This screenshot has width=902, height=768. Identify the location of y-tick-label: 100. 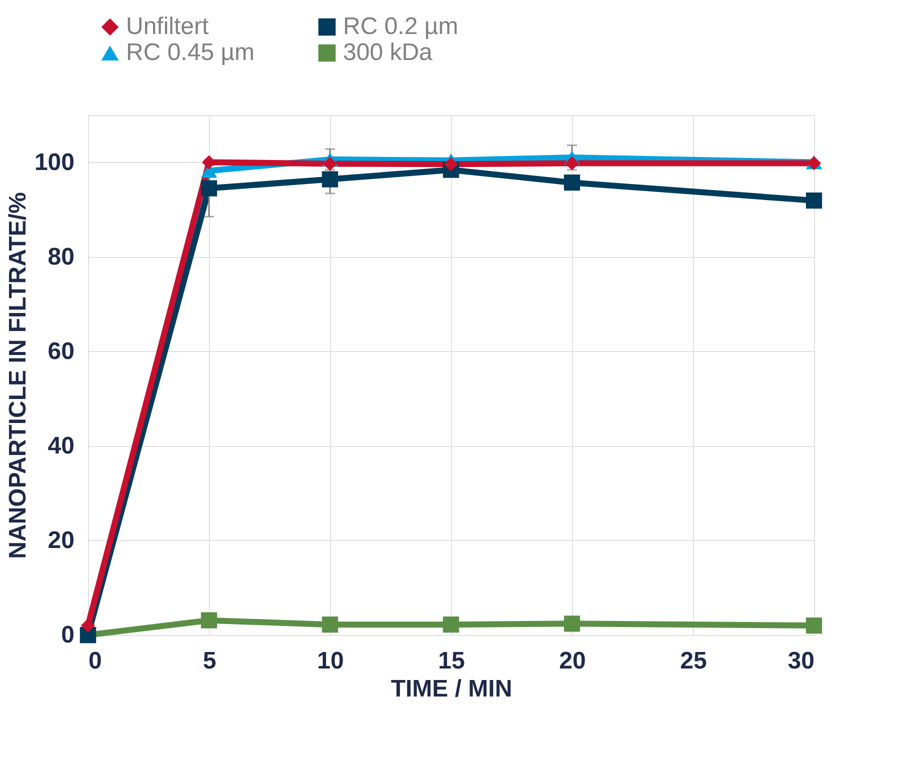
(54, 162).